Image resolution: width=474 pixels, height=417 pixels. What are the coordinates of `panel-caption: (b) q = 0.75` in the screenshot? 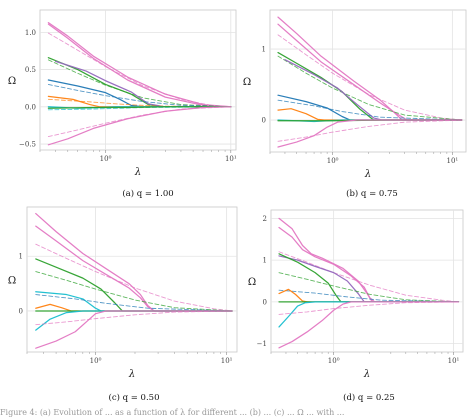 It's located at (372, 193).